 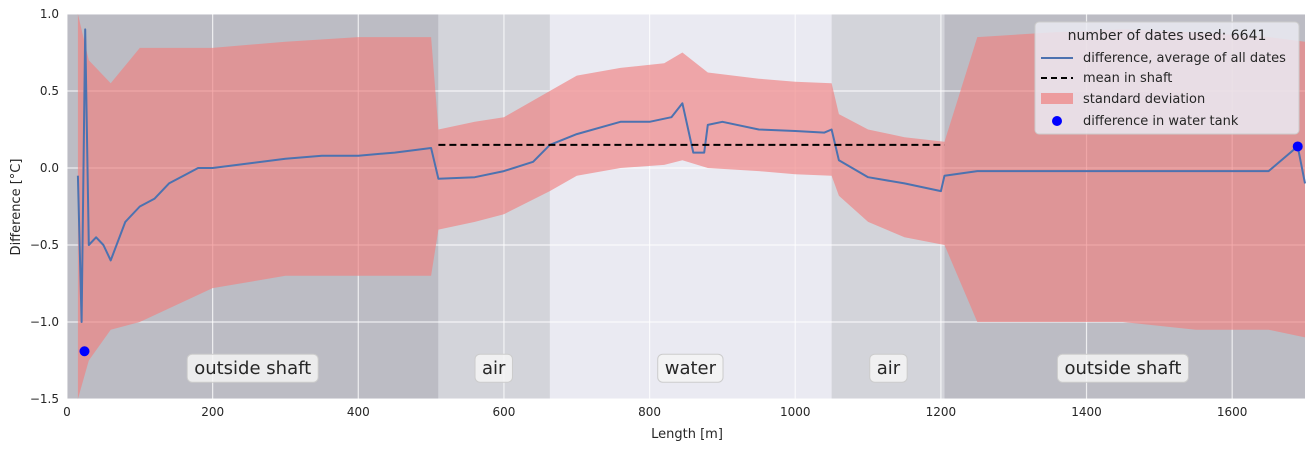 What do you see at coordinates (49, 168) in the screenshot?
I see `y-tick-label: 0.0` at bounding box center [49, 168].